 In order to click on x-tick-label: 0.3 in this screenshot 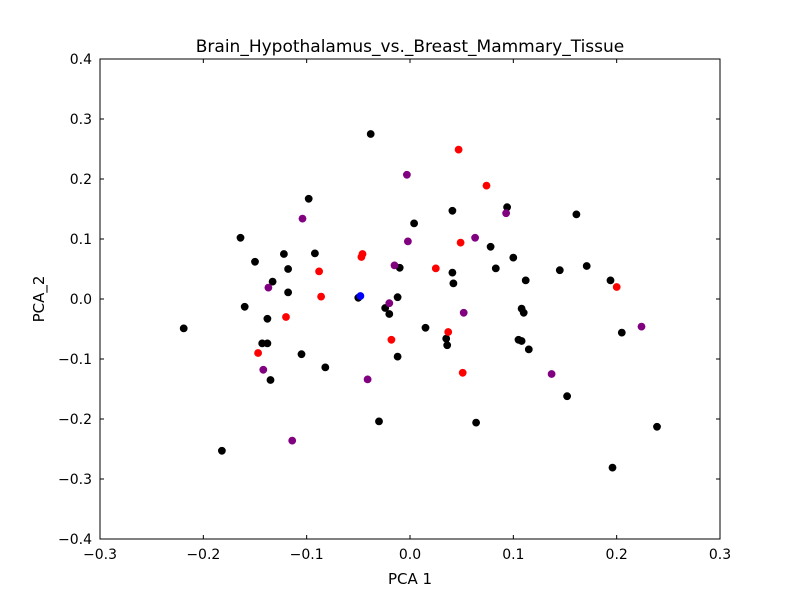, I will do `click(720, 555)`.